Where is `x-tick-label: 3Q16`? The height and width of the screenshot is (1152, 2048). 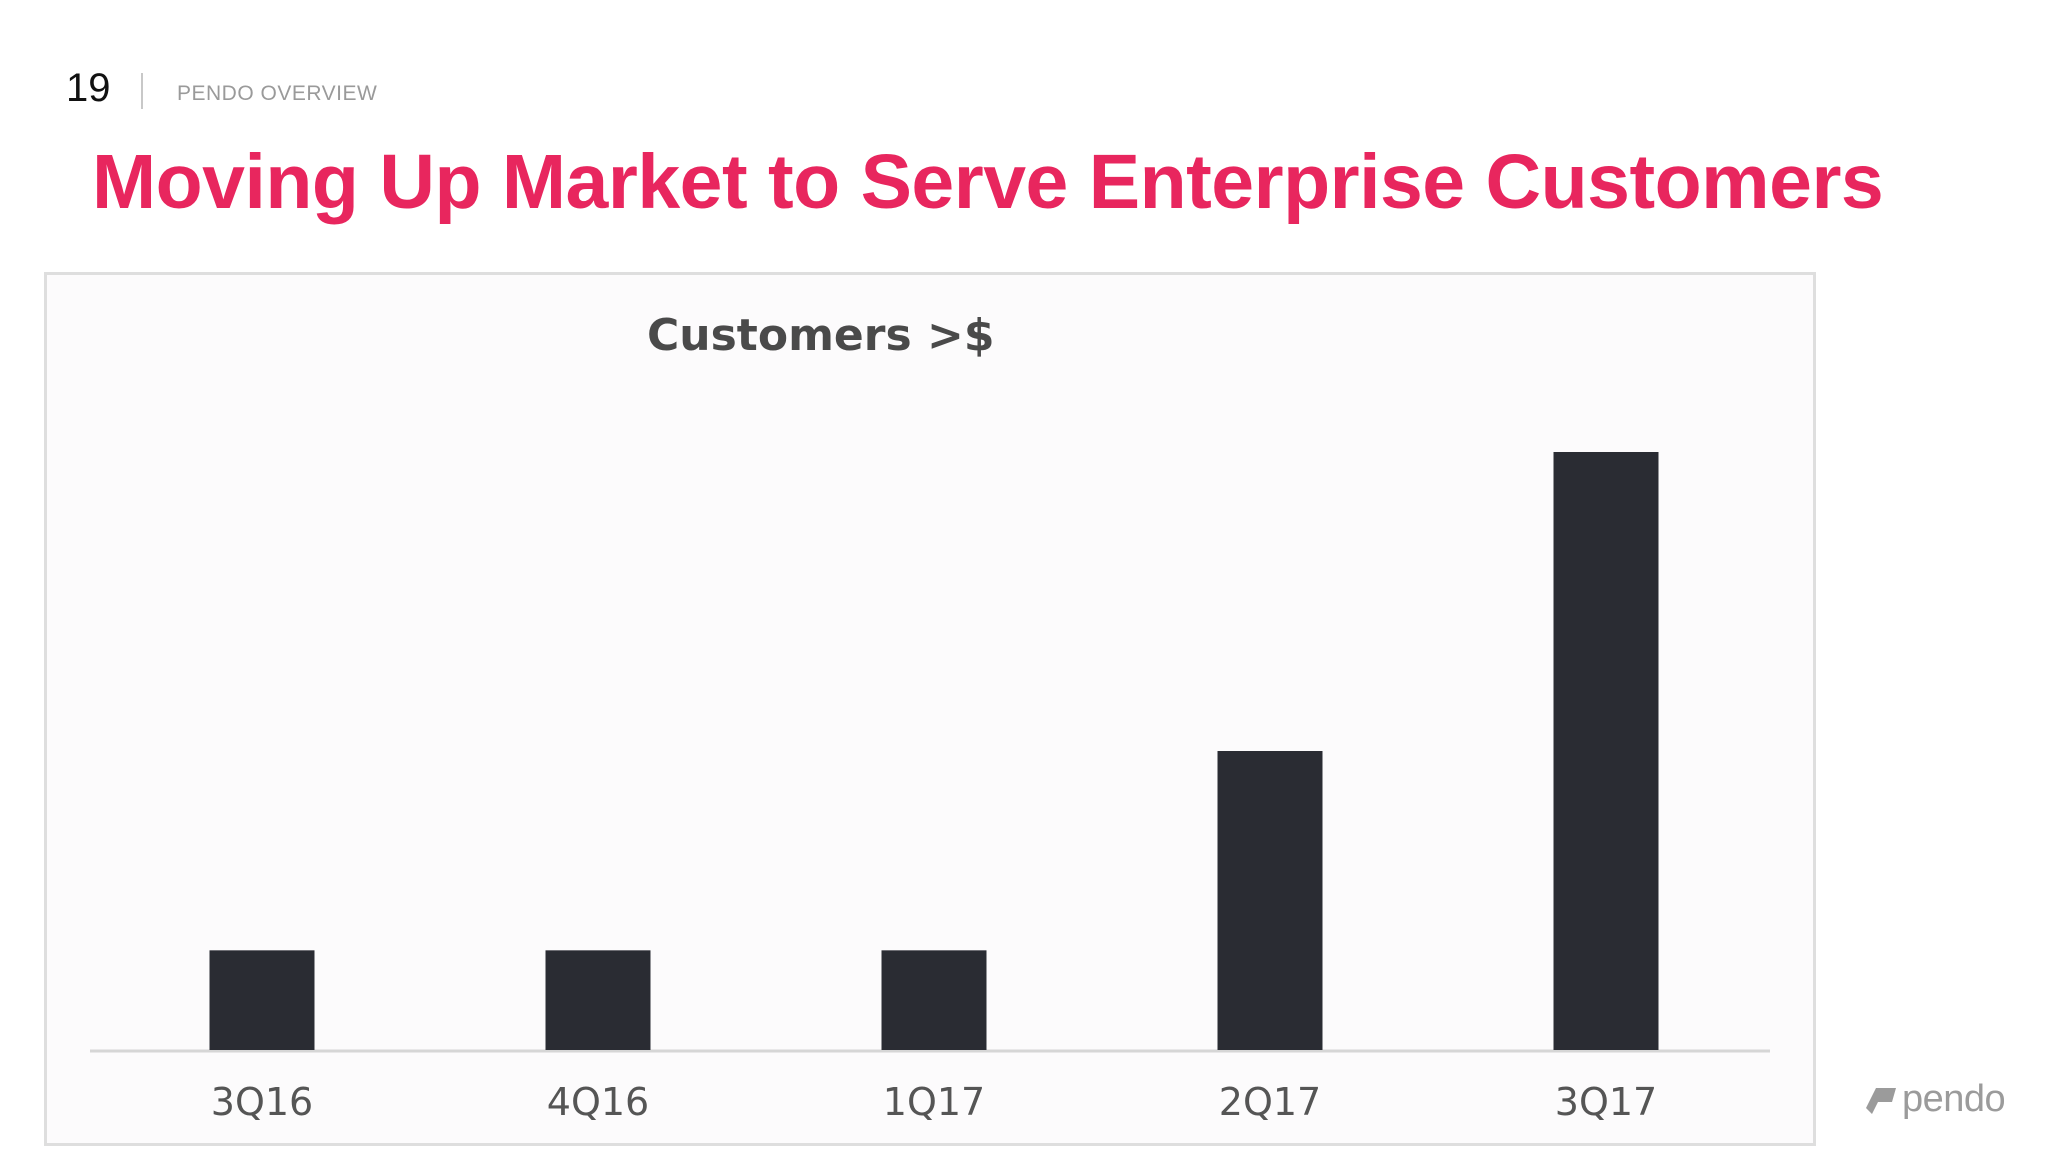 x-tick-label: 3Q16 is located at coordinates (262, 1102).